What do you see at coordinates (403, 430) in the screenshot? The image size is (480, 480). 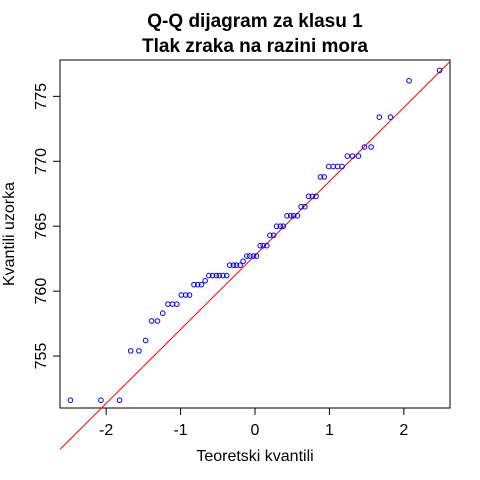 I see `x-tick-label: 2` at bounding box center [403, 430].